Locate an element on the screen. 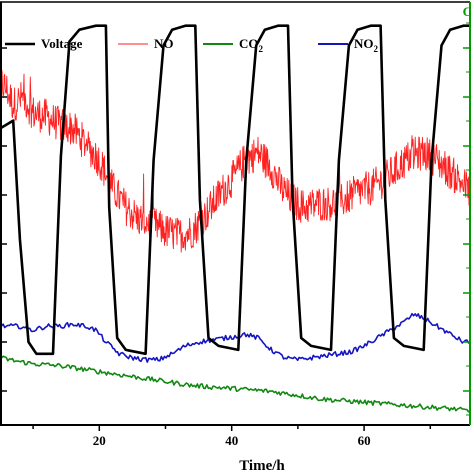 The image size is (474, 474). legend-label-no: NO is located at coordinates (164, 43).